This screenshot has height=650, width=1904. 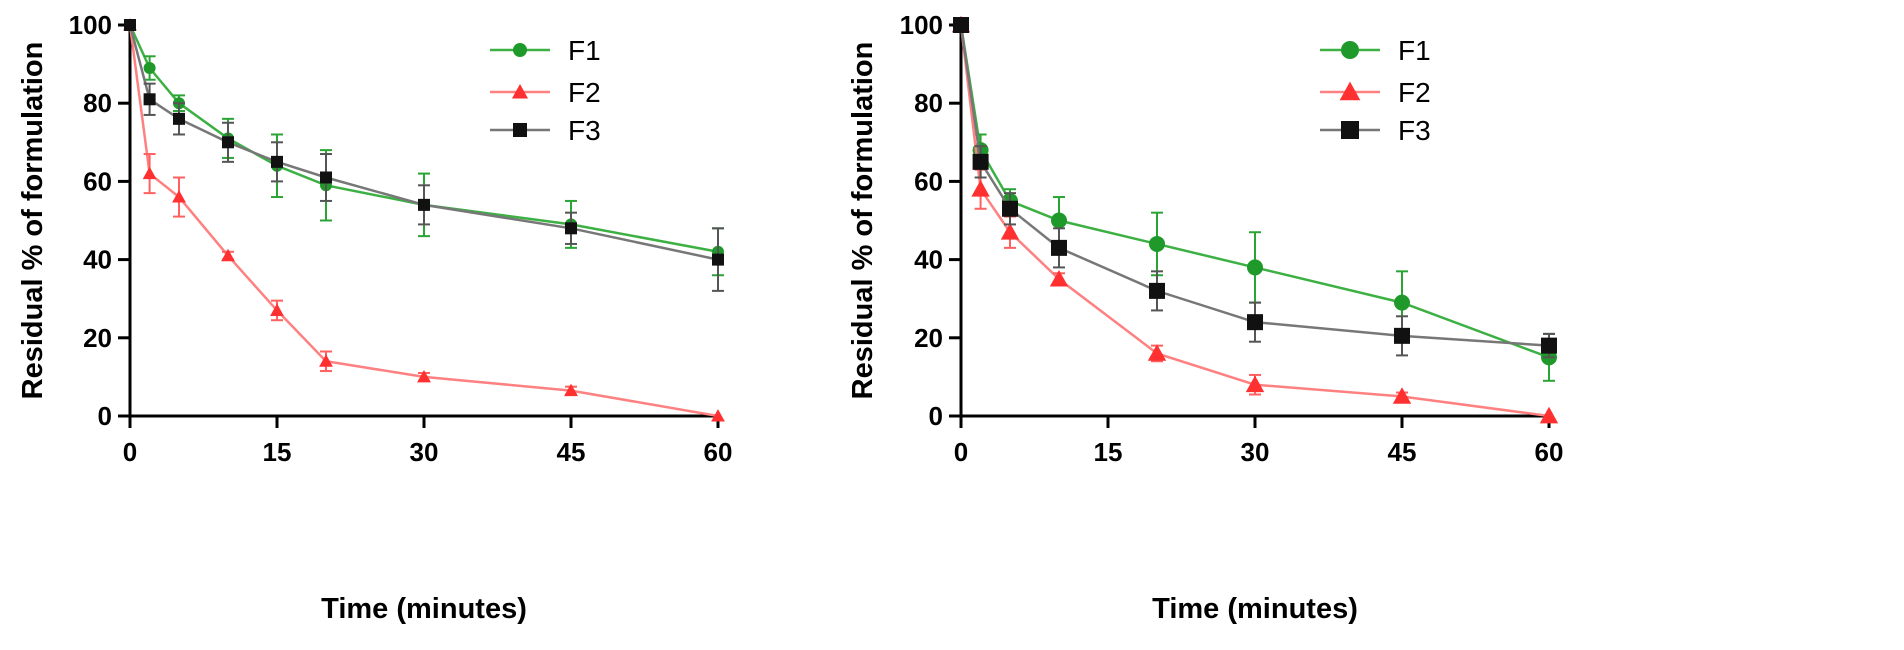 I want to click on series-f1, so click(x=424, y=148).